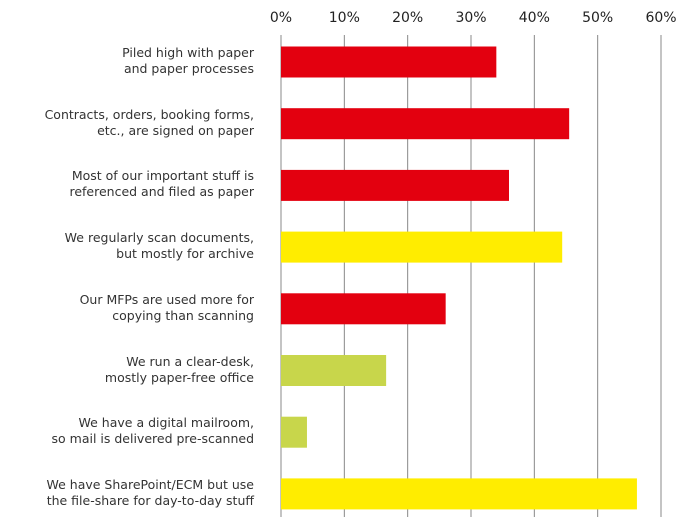  I want to click on x-tick-label: 60%, so click(660, 18).